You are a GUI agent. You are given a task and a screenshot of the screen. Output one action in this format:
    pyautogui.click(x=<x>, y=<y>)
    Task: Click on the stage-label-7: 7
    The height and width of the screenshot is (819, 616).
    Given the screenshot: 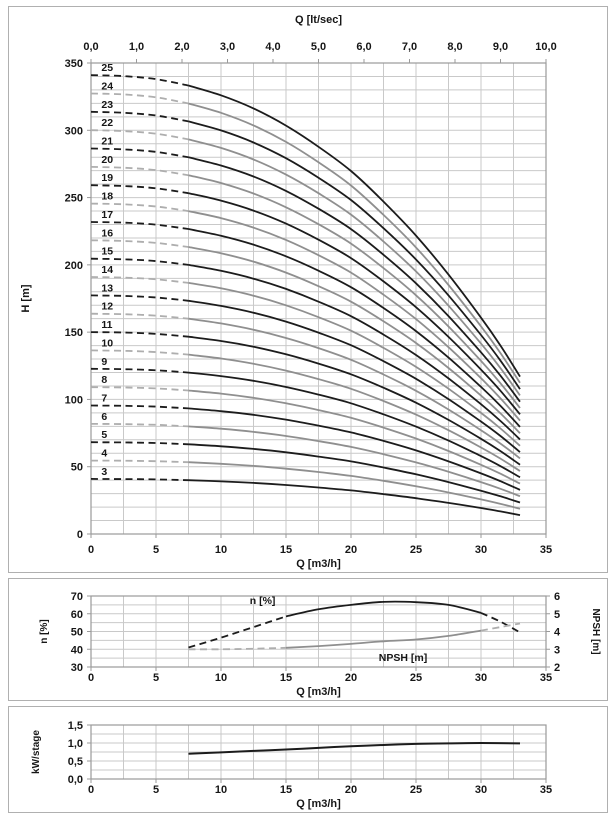 What is the action you would take?
    pyautogui.click(x=104, y=399)
    